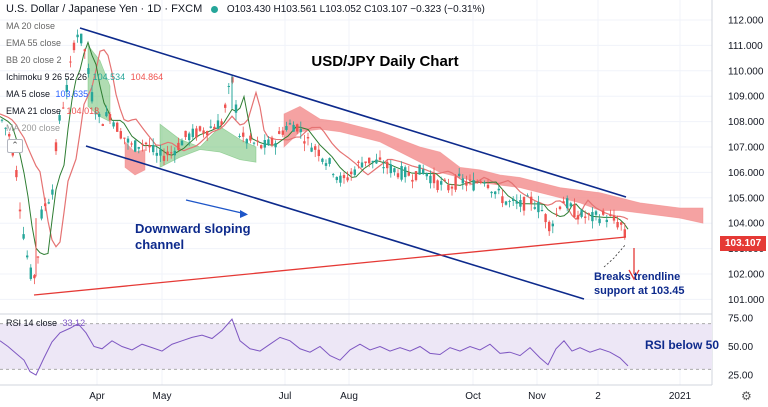 This screenshot has height=407, width=768. I want to click on indicator-ma20: MA 20 close, so click(30, 26).